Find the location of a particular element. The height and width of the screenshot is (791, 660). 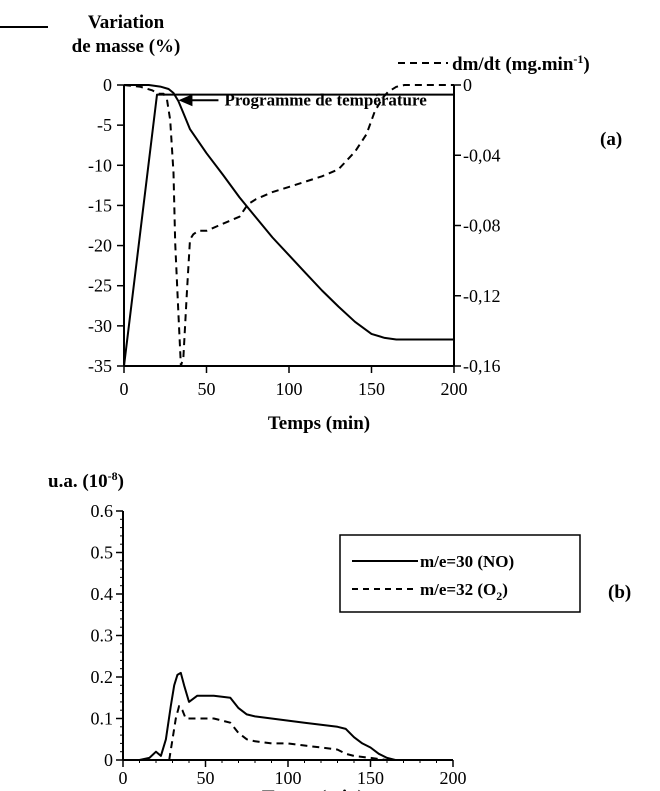

y-left-tick-label: 0 is located at coordinates (107, 85).